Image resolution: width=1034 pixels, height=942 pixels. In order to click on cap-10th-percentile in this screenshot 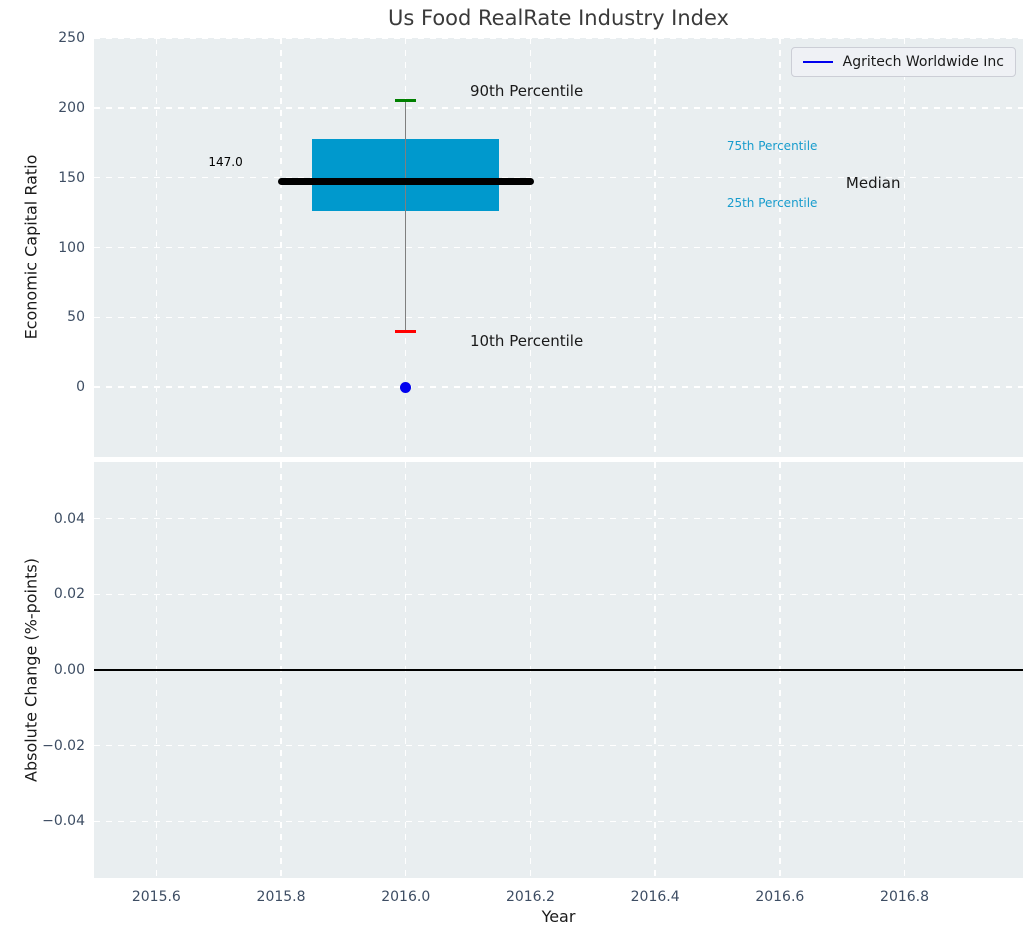, I will do `click(406, 331)`.